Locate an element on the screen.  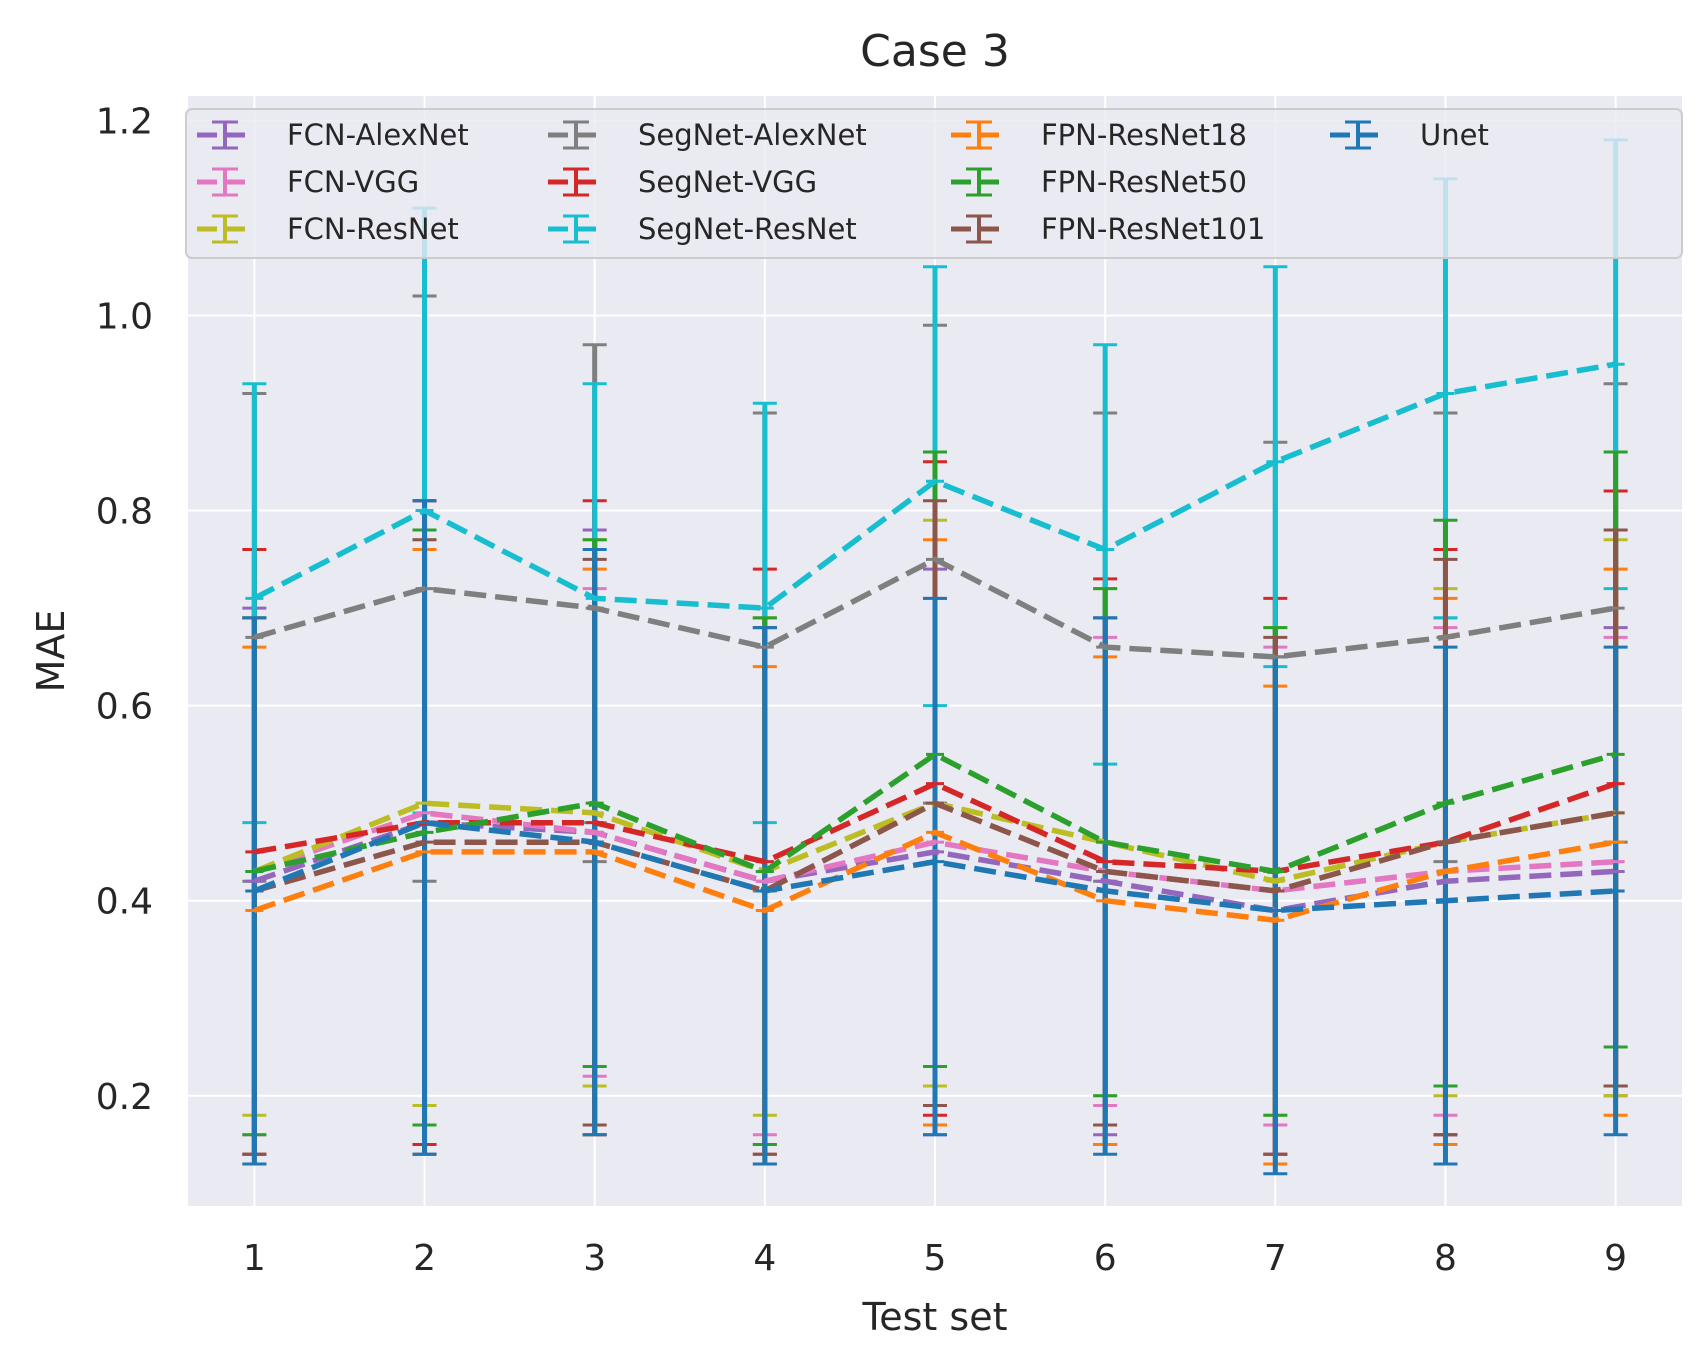
legend-entry: SegNet-VGG is located at coordinates (682, 182).